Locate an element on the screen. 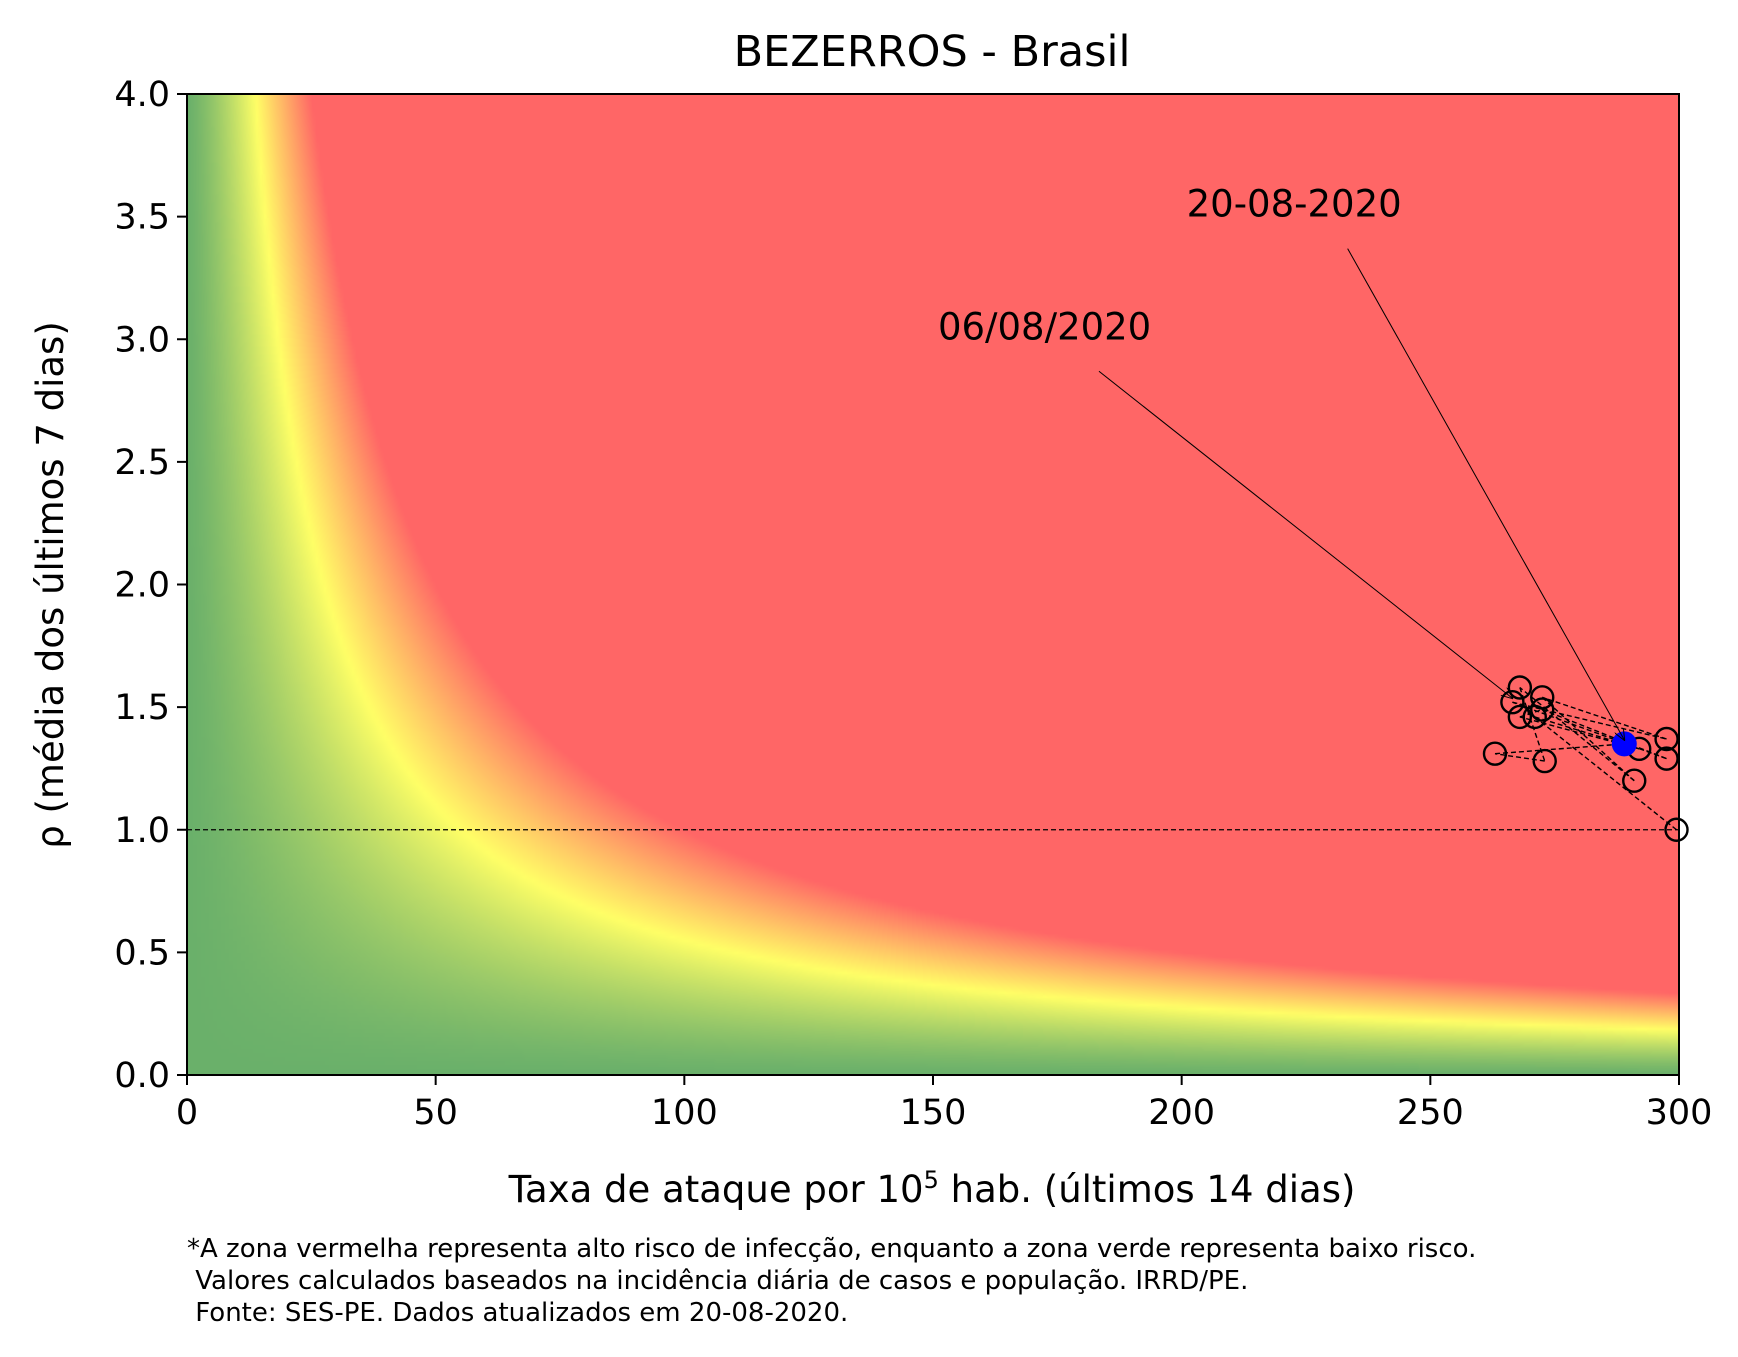  x-tick-label: 250 is located at coordinates (1430, 1113).